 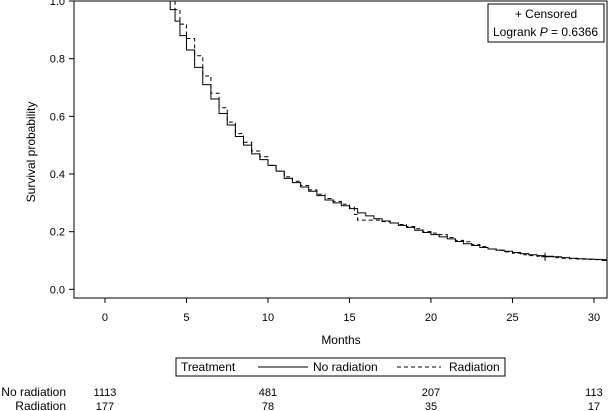 What do you see at coordinates (431, 318) in the screenshot?
I see `x-tick-label: 20` at bounding box center [431, 318].